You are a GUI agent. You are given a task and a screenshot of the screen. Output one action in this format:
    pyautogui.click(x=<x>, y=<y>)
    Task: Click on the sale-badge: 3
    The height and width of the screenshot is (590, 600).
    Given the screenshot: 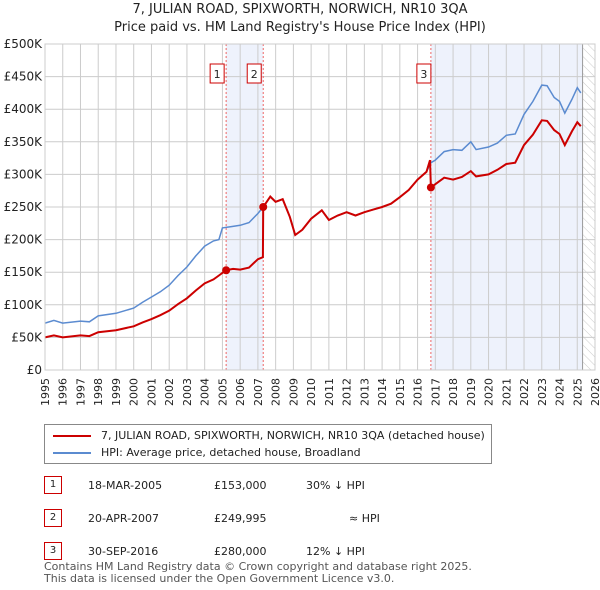 What is the action you would take?
    pyautogui.click(x=53, y=551)
    